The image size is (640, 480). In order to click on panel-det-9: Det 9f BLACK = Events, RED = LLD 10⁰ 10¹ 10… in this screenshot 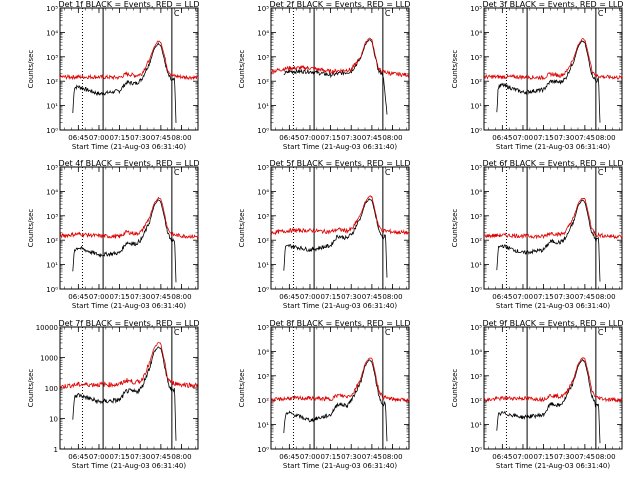, I will do `click(537, 394)`.